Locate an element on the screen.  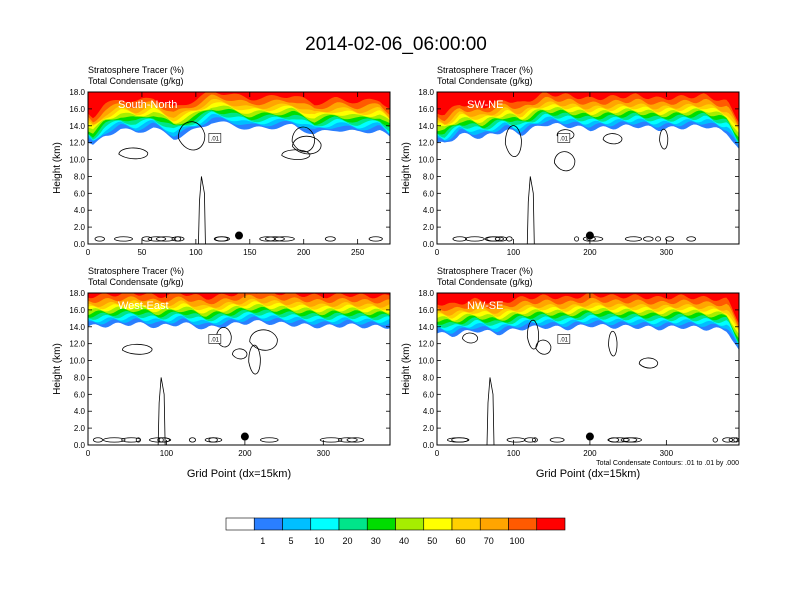
contour-column is located at coordinates (202, 210).